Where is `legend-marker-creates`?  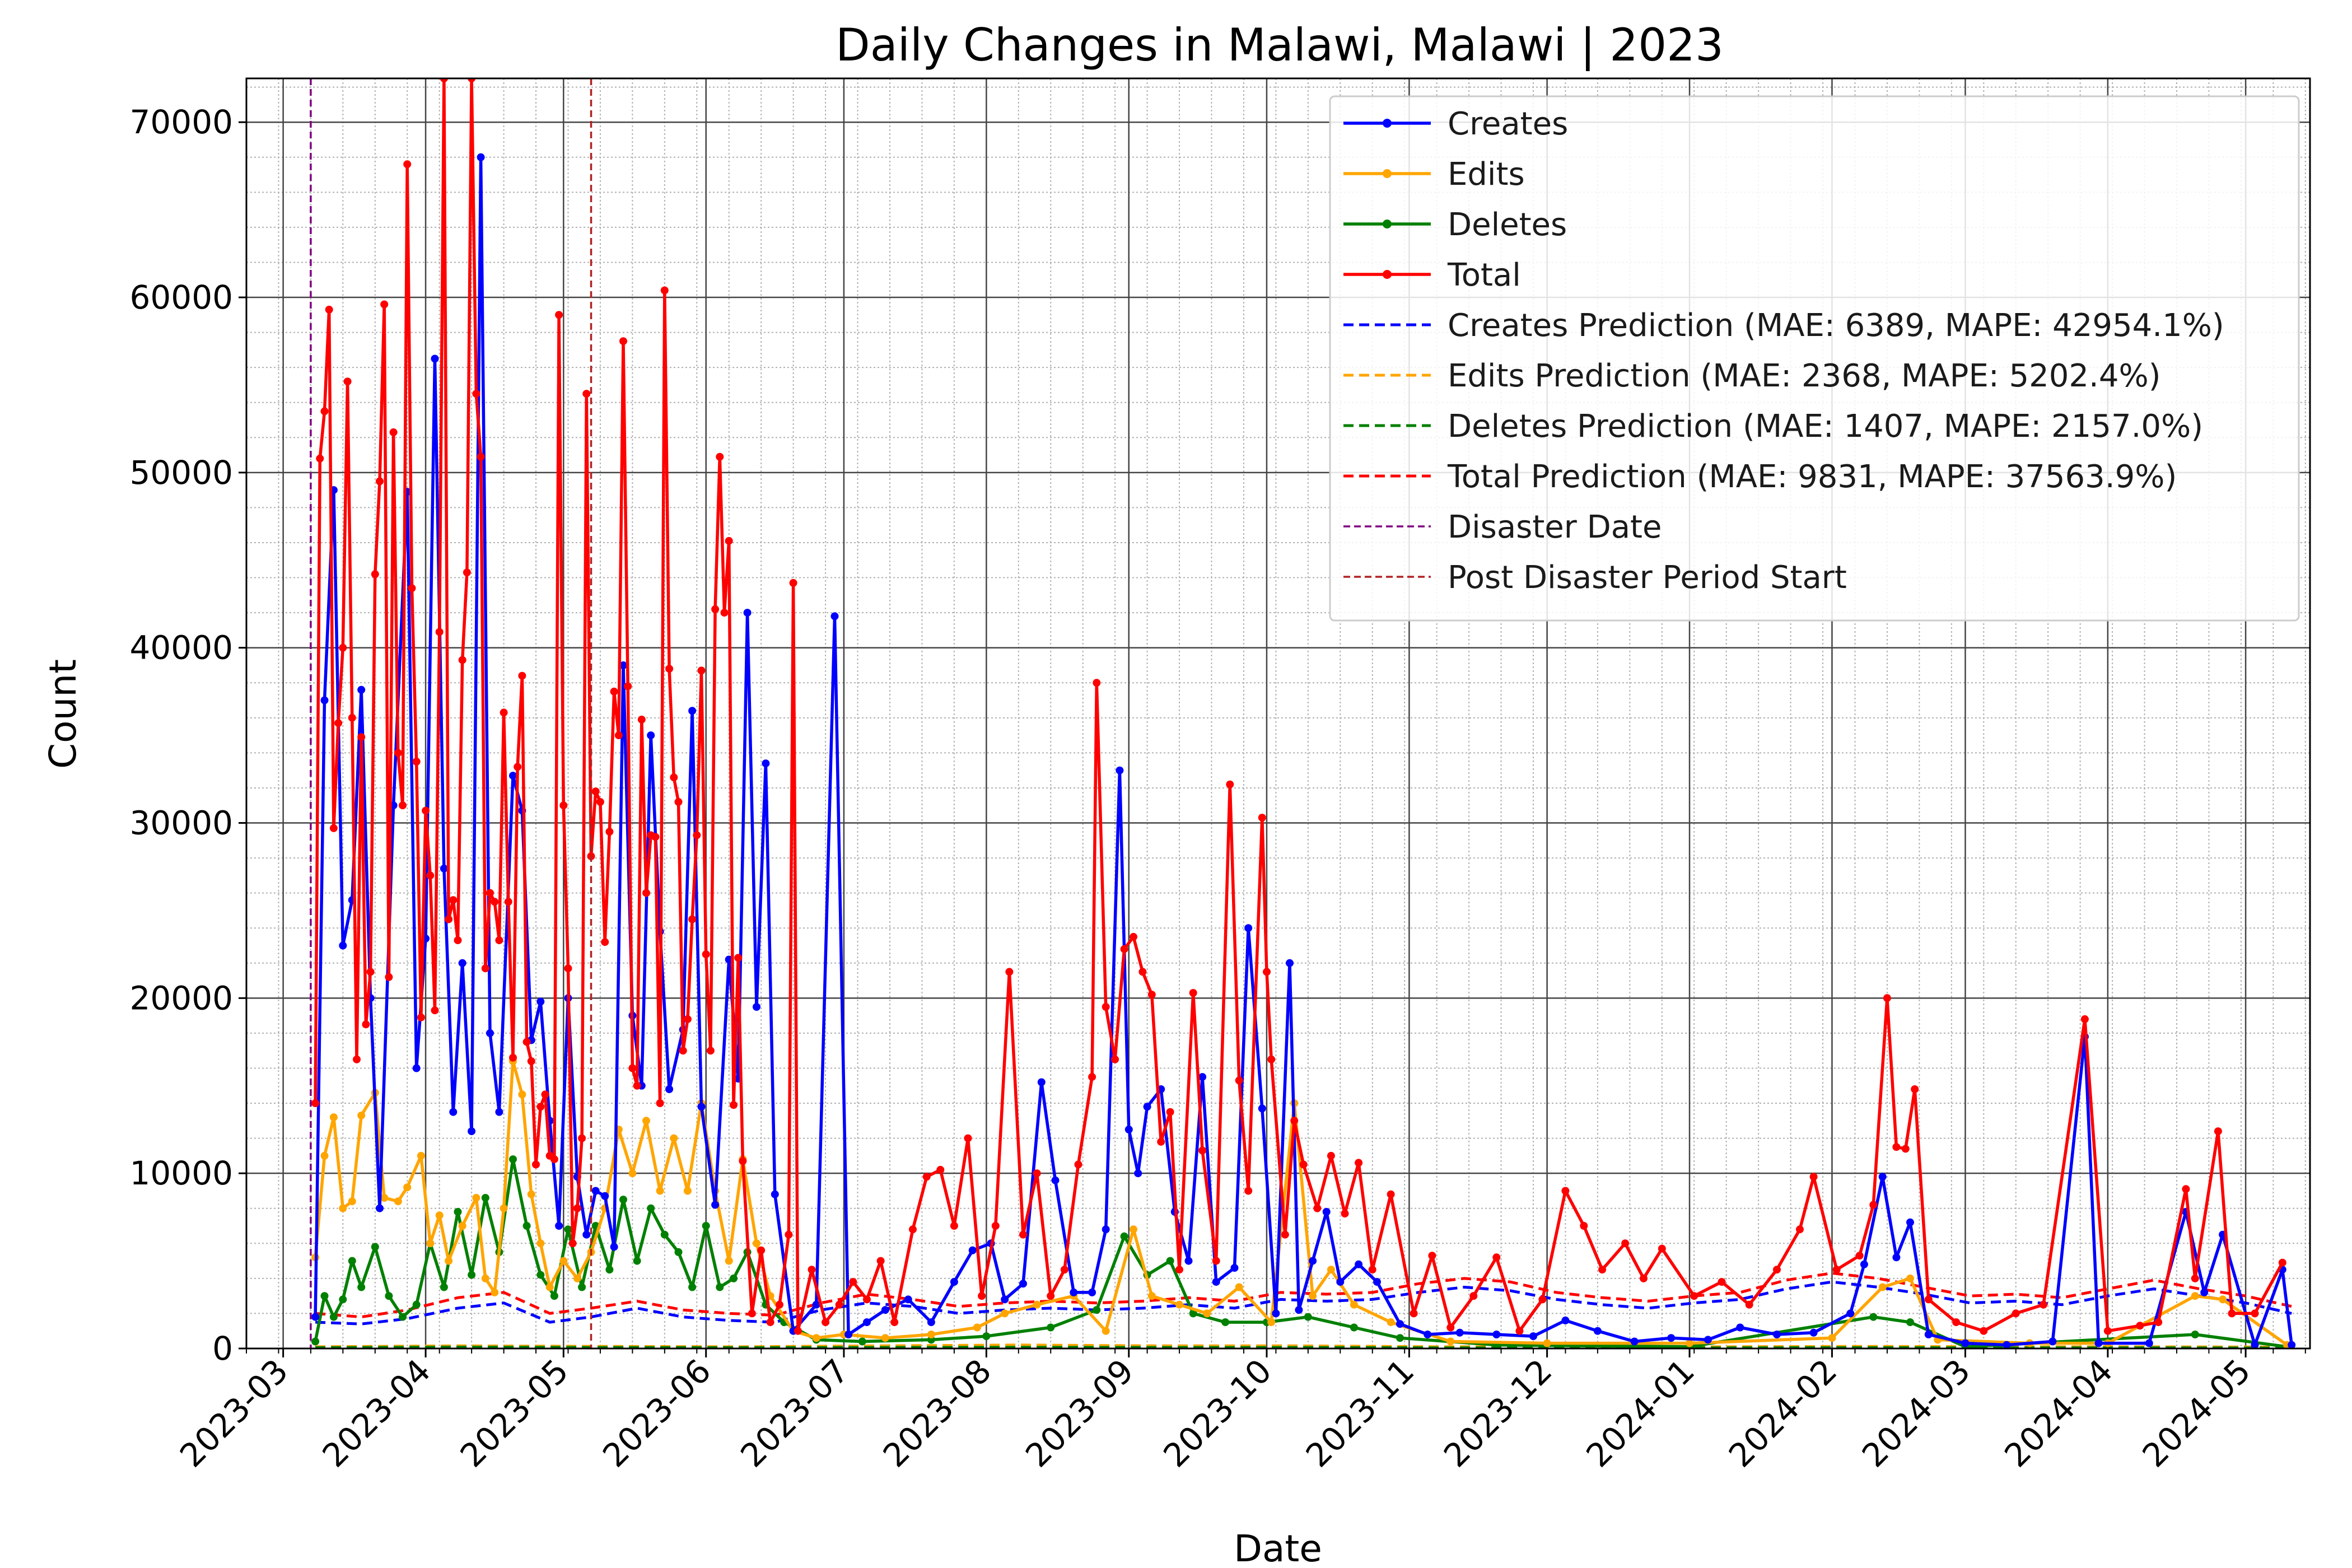
legend-marker-creates is located at coordinates (1388, 124).